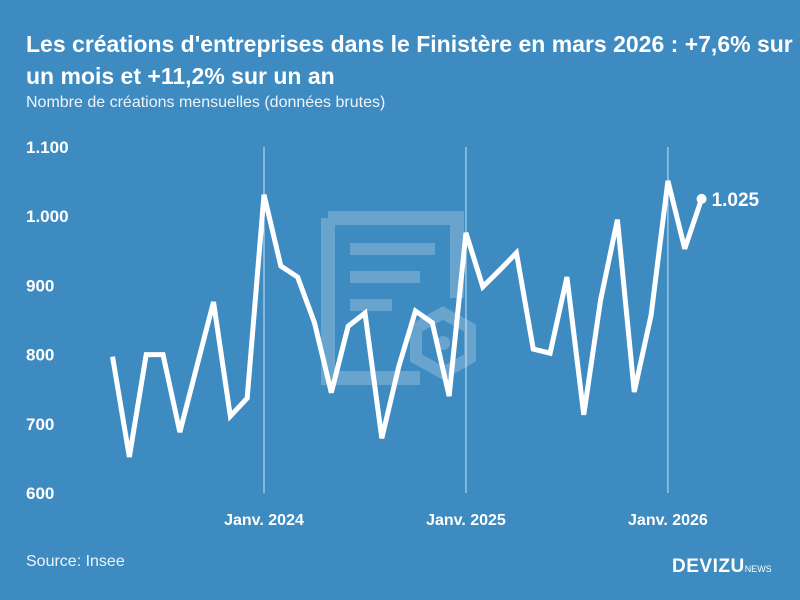 The width and height of the screenshot is (800, 600). I want to click on last-value-label: 1.025, so click(736, 200).